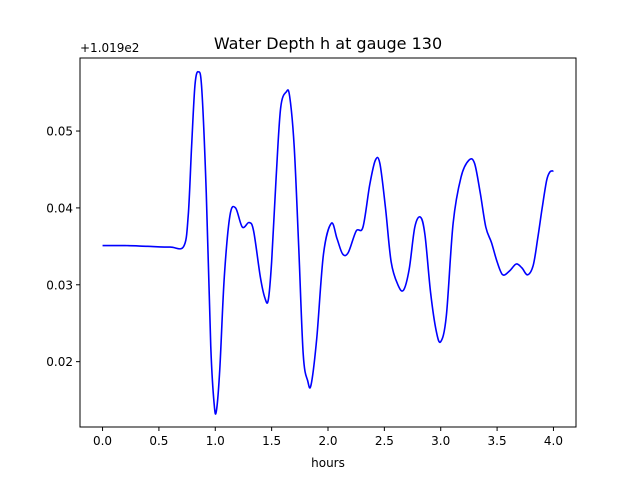 The image size is (640, 480). What do you see at coordinates (553, 441) in the screenshot?
I see `x-tick-label: 4.0` at bounding box center [553, 441].